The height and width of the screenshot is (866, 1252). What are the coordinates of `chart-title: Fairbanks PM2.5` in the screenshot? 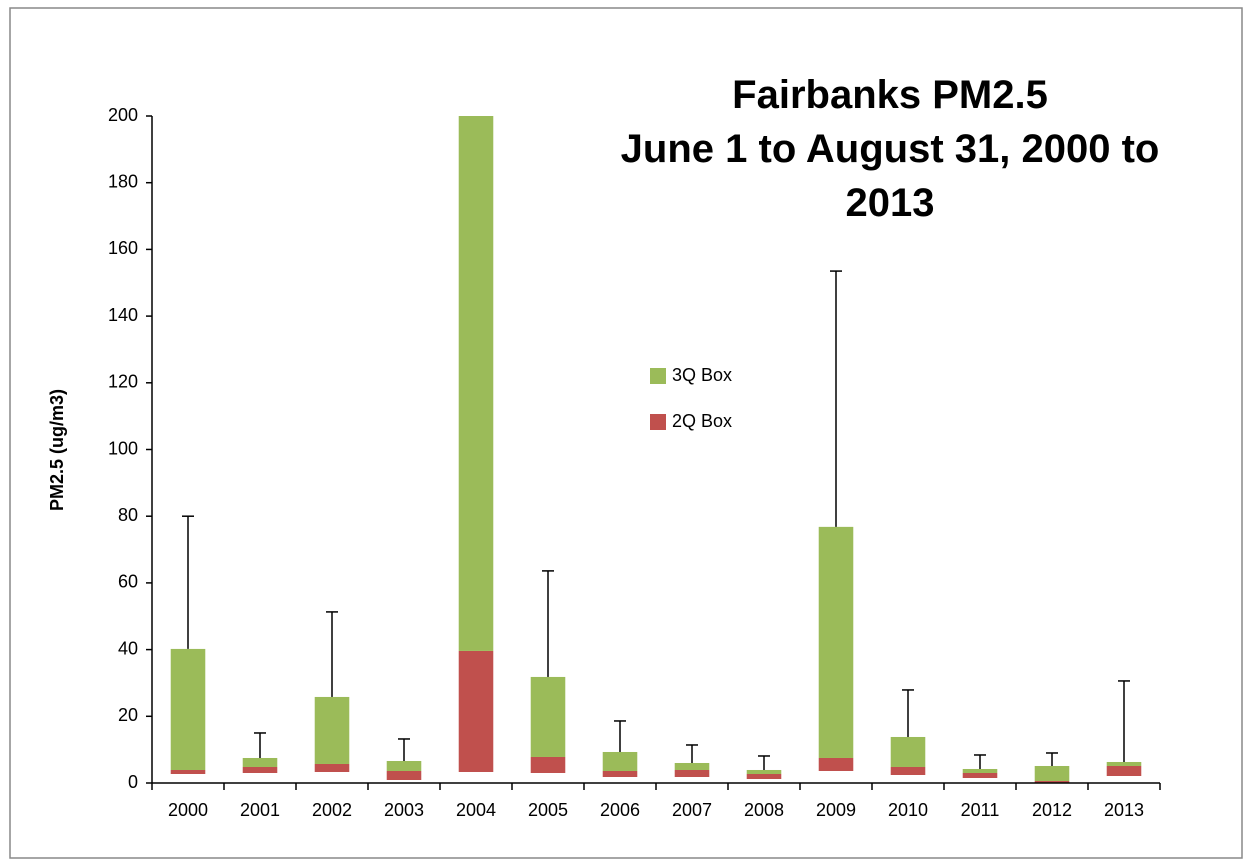 It's located at (890, 95).